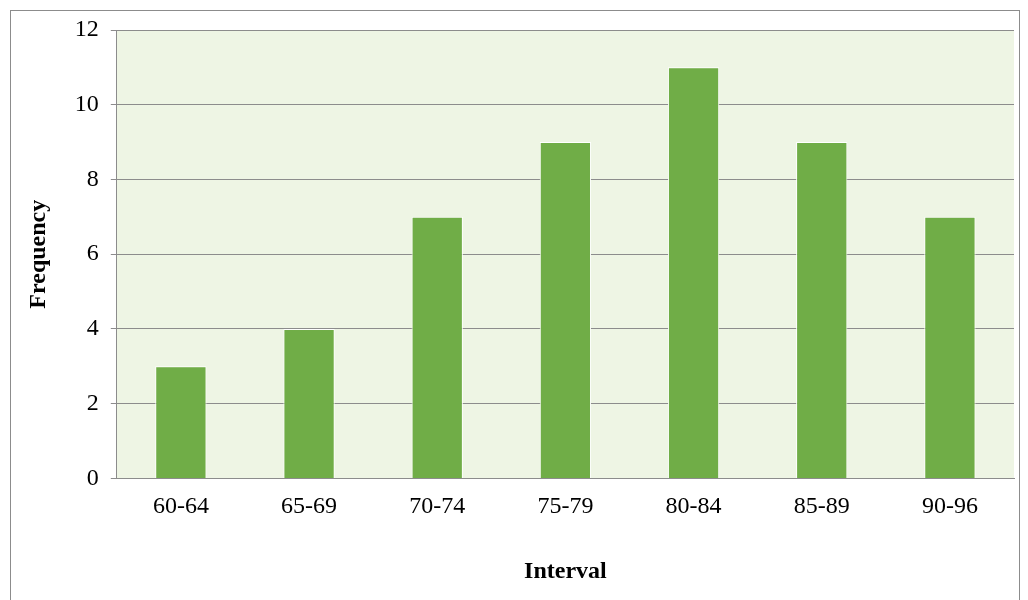 The height and width of the screenshot is (600, 1028). I want to click on x-tick-label: 60-64, so click(180, 505).